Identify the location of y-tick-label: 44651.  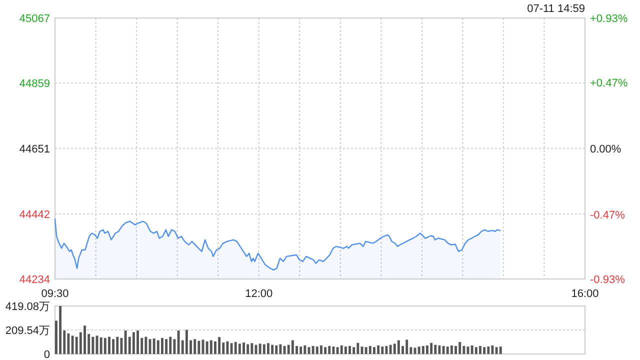
(34, 149).